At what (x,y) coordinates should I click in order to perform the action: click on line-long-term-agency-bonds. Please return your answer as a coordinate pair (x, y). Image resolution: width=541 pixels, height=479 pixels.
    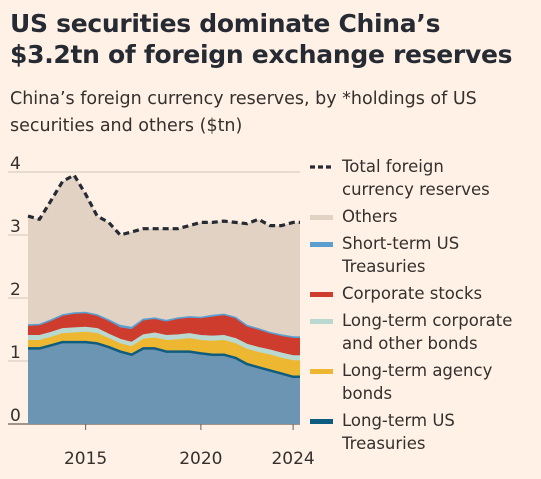
    Looking at the image, I should click on (164, 346).